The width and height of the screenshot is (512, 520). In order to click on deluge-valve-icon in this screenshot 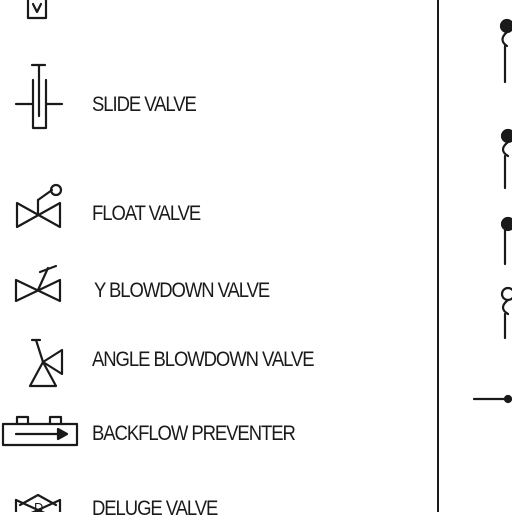, I will do `click(38, 502)`.